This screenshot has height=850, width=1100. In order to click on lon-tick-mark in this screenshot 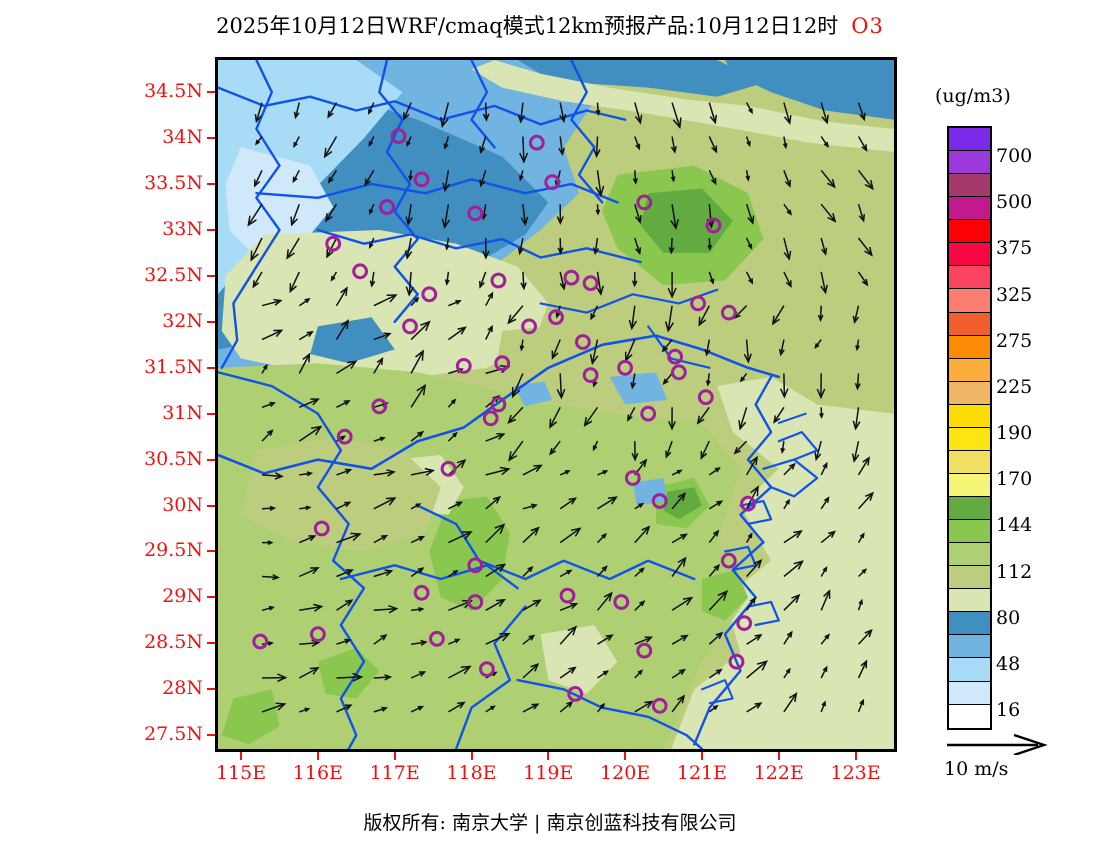, I will do `click(701, 756)`.